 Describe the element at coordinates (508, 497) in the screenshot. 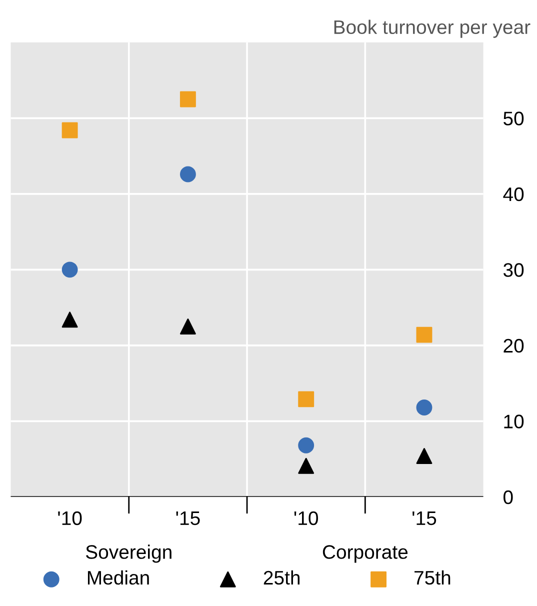

I see `y-tick-label: 0` at that location.